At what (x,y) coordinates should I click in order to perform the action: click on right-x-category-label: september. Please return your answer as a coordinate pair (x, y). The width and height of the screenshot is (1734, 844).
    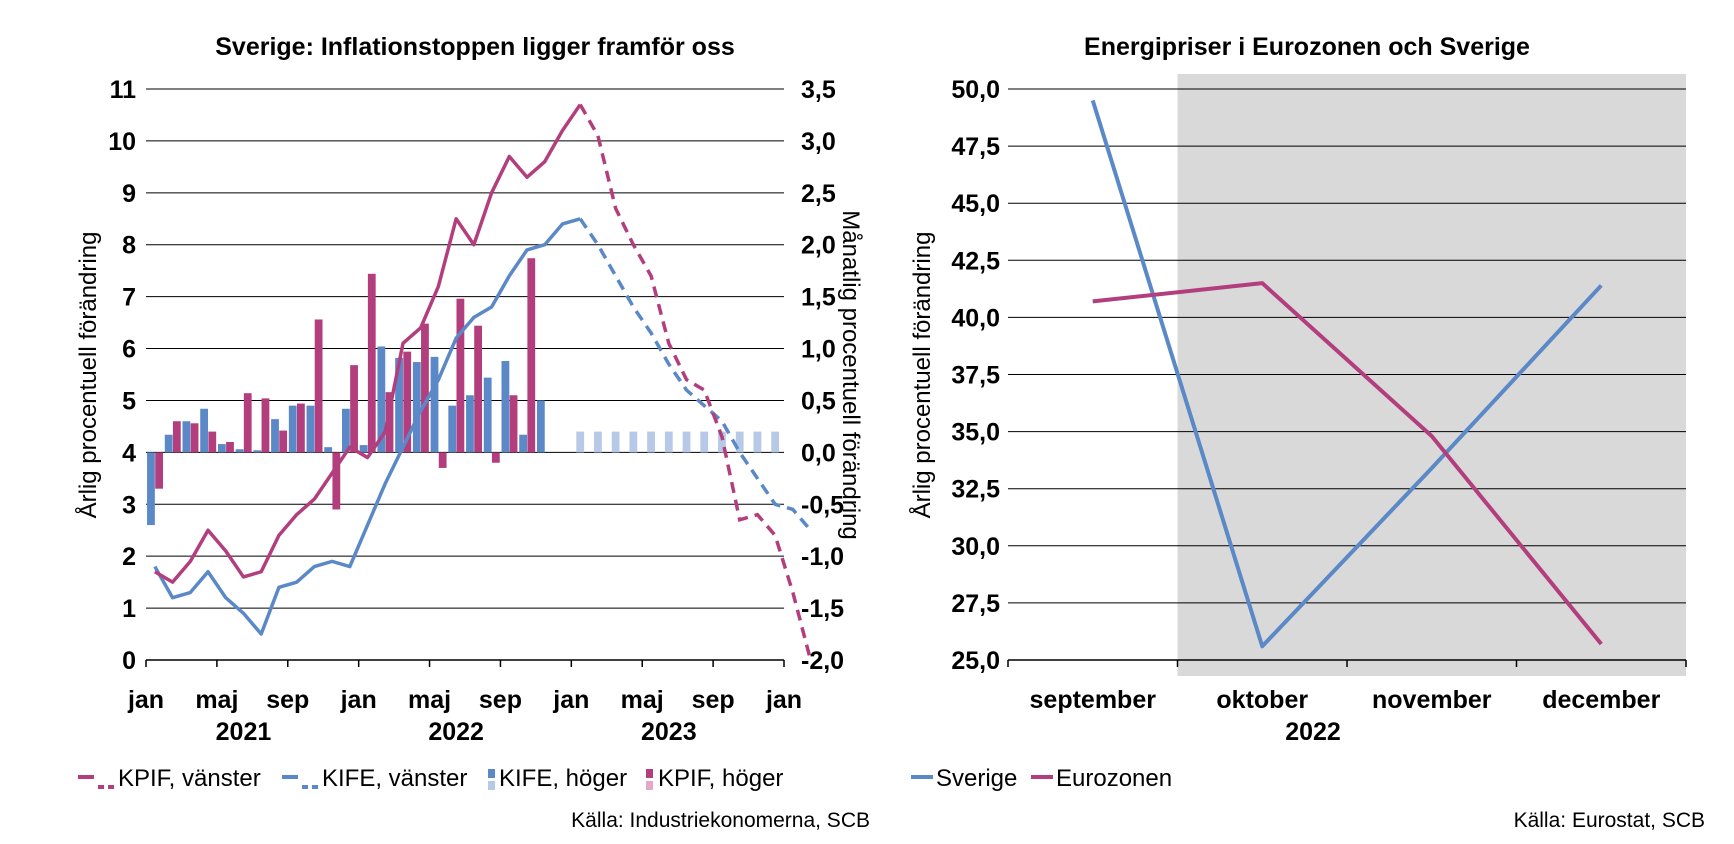
    Looking at the image, I should click on (1093, 700).